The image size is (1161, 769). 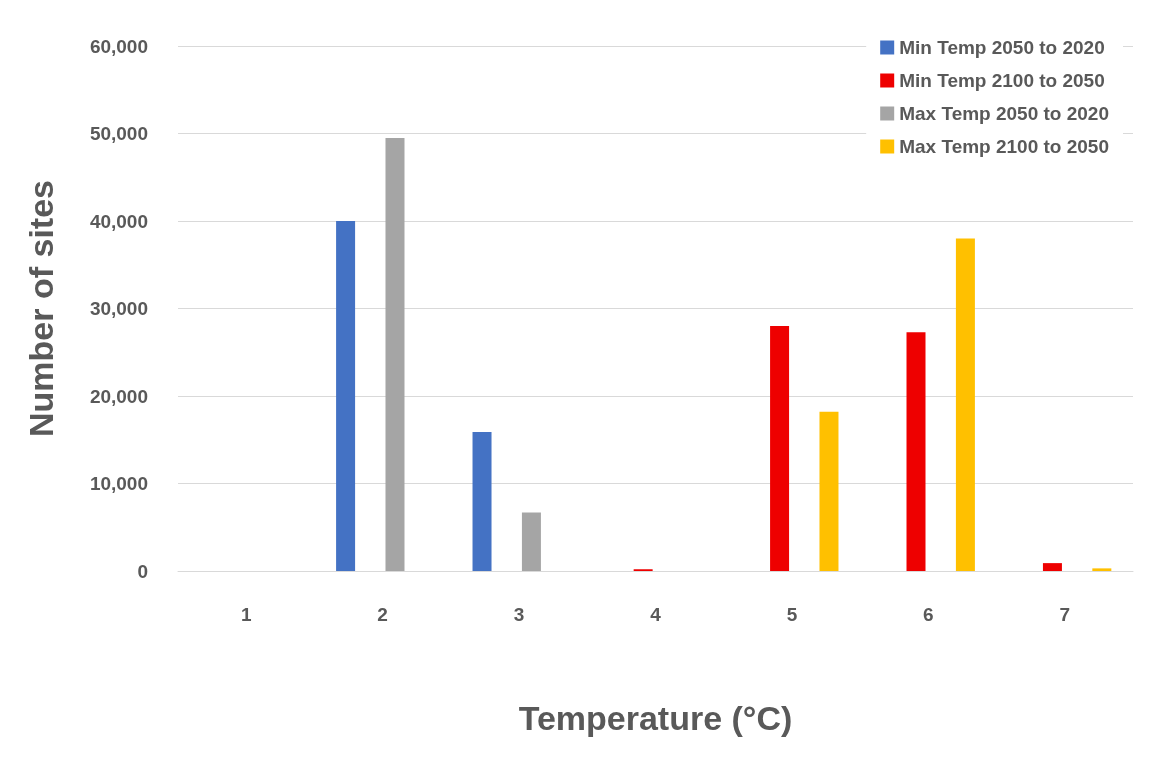 I want to click on x-tick-label: 5, so click(x=792, y=614).